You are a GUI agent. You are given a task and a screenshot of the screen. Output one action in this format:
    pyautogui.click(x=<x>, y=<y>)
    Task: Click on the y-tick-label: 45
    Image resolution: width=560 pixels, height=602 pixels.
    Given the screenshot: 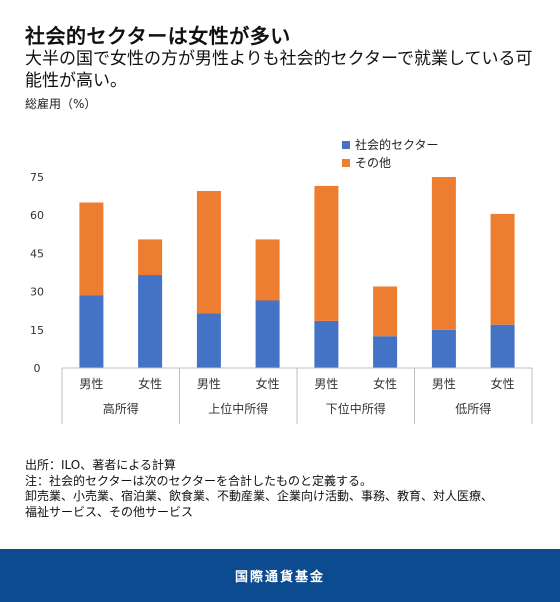 What is the action you would take?
    pyautogui.click(x=37, y=253)
    